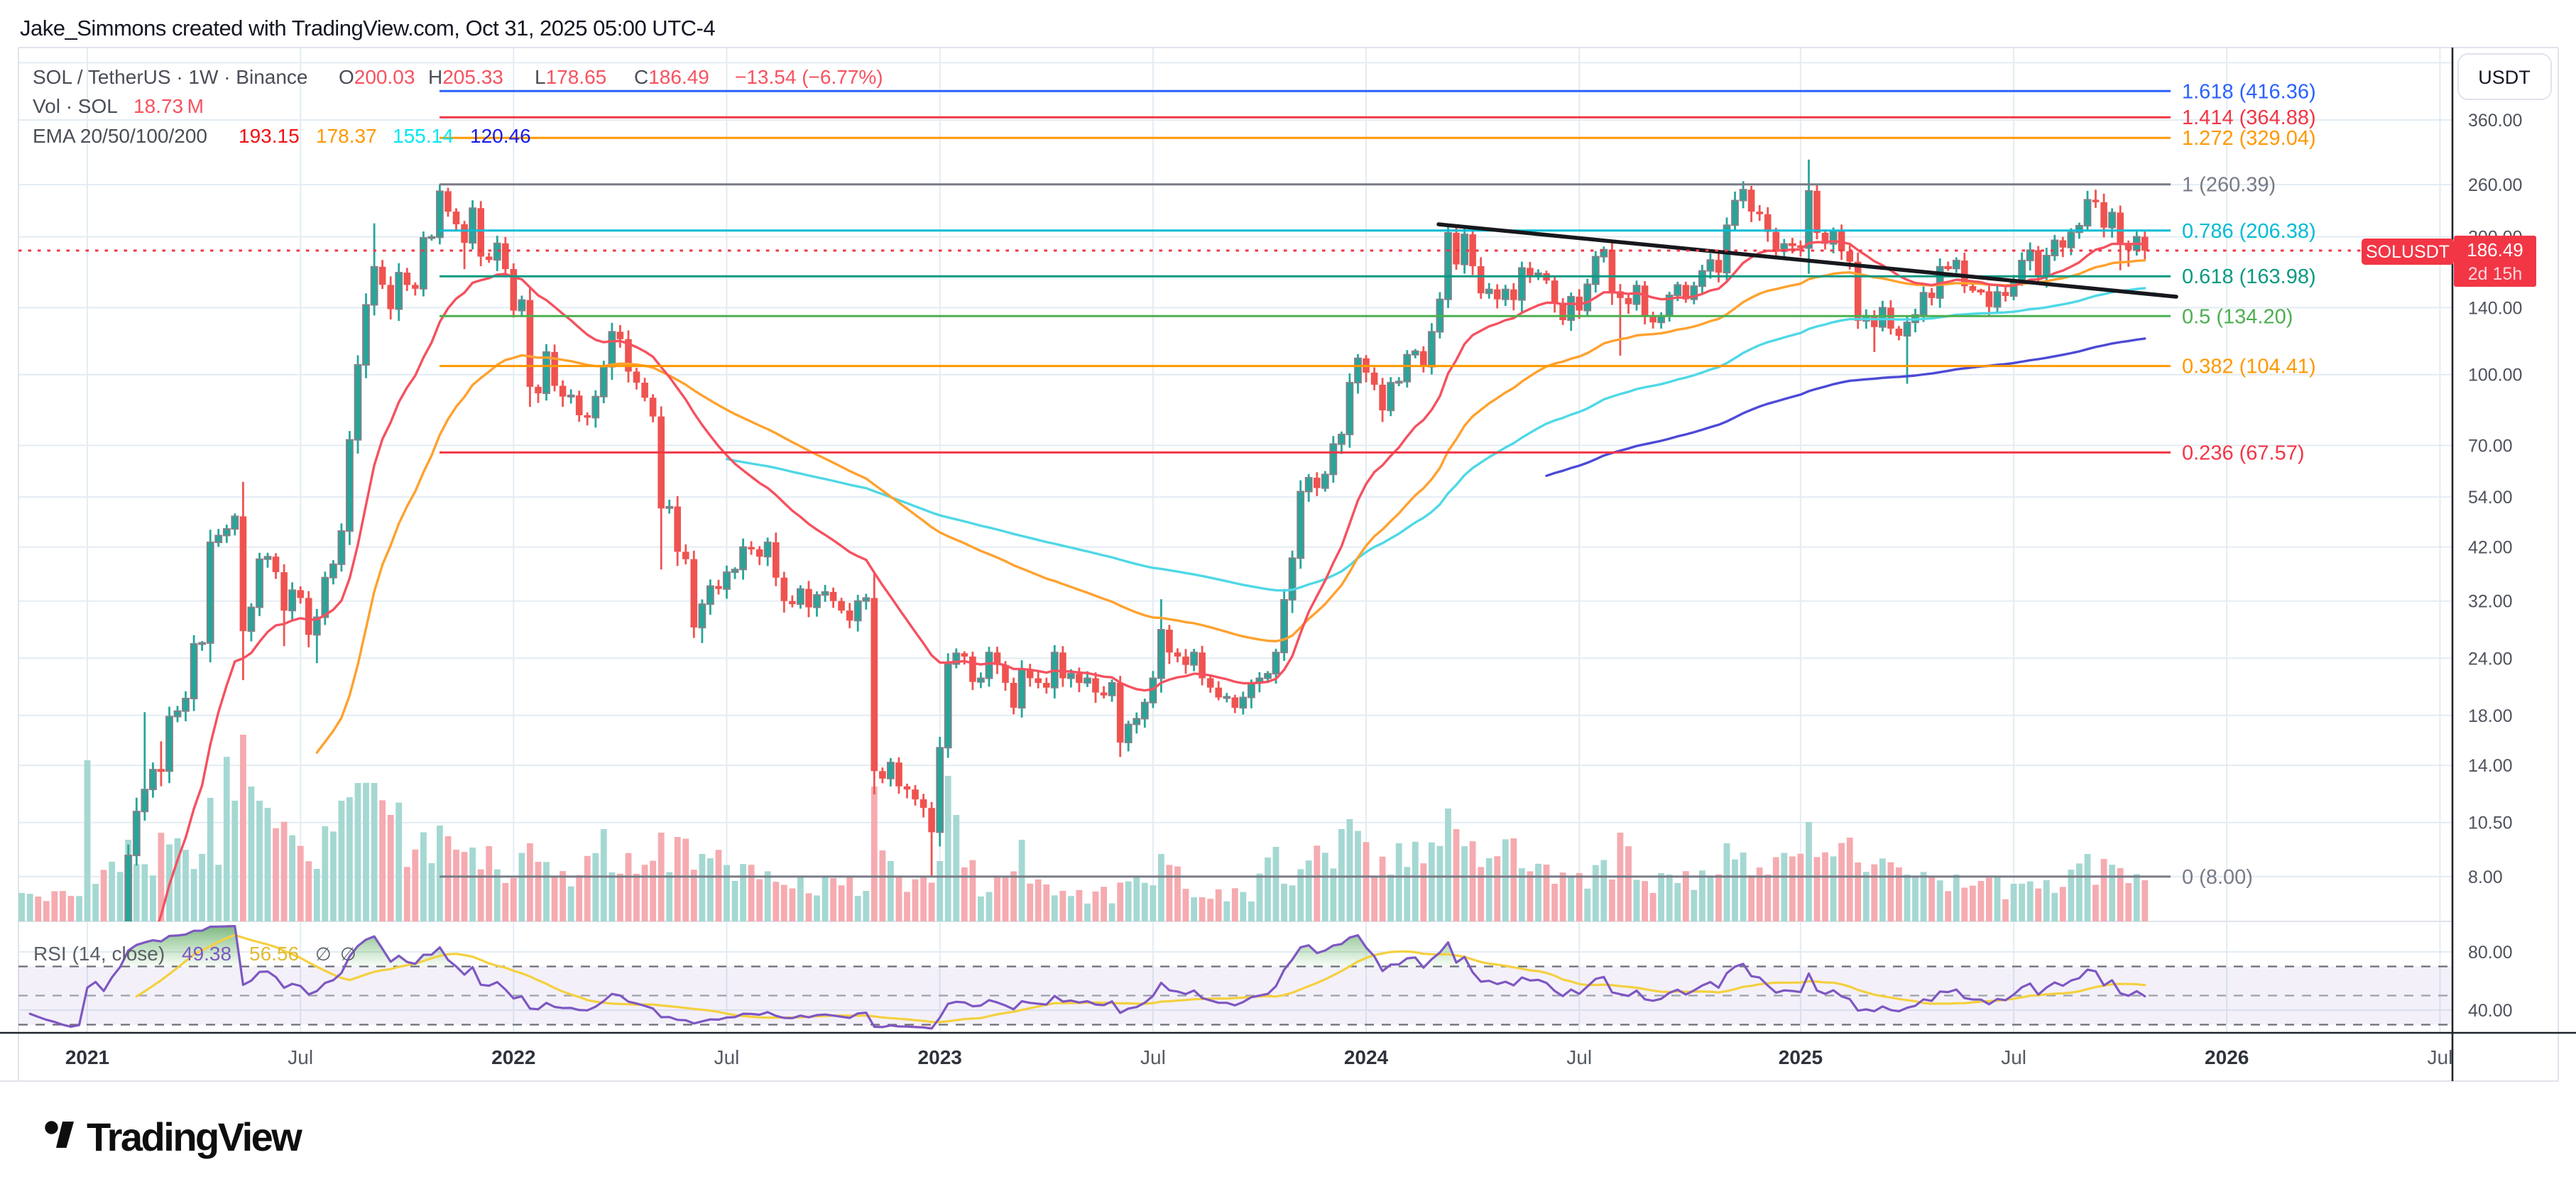  Describe the element at coordinates (2490, 498) in the screenshot. I see `svg-text: 54.00` at that location.